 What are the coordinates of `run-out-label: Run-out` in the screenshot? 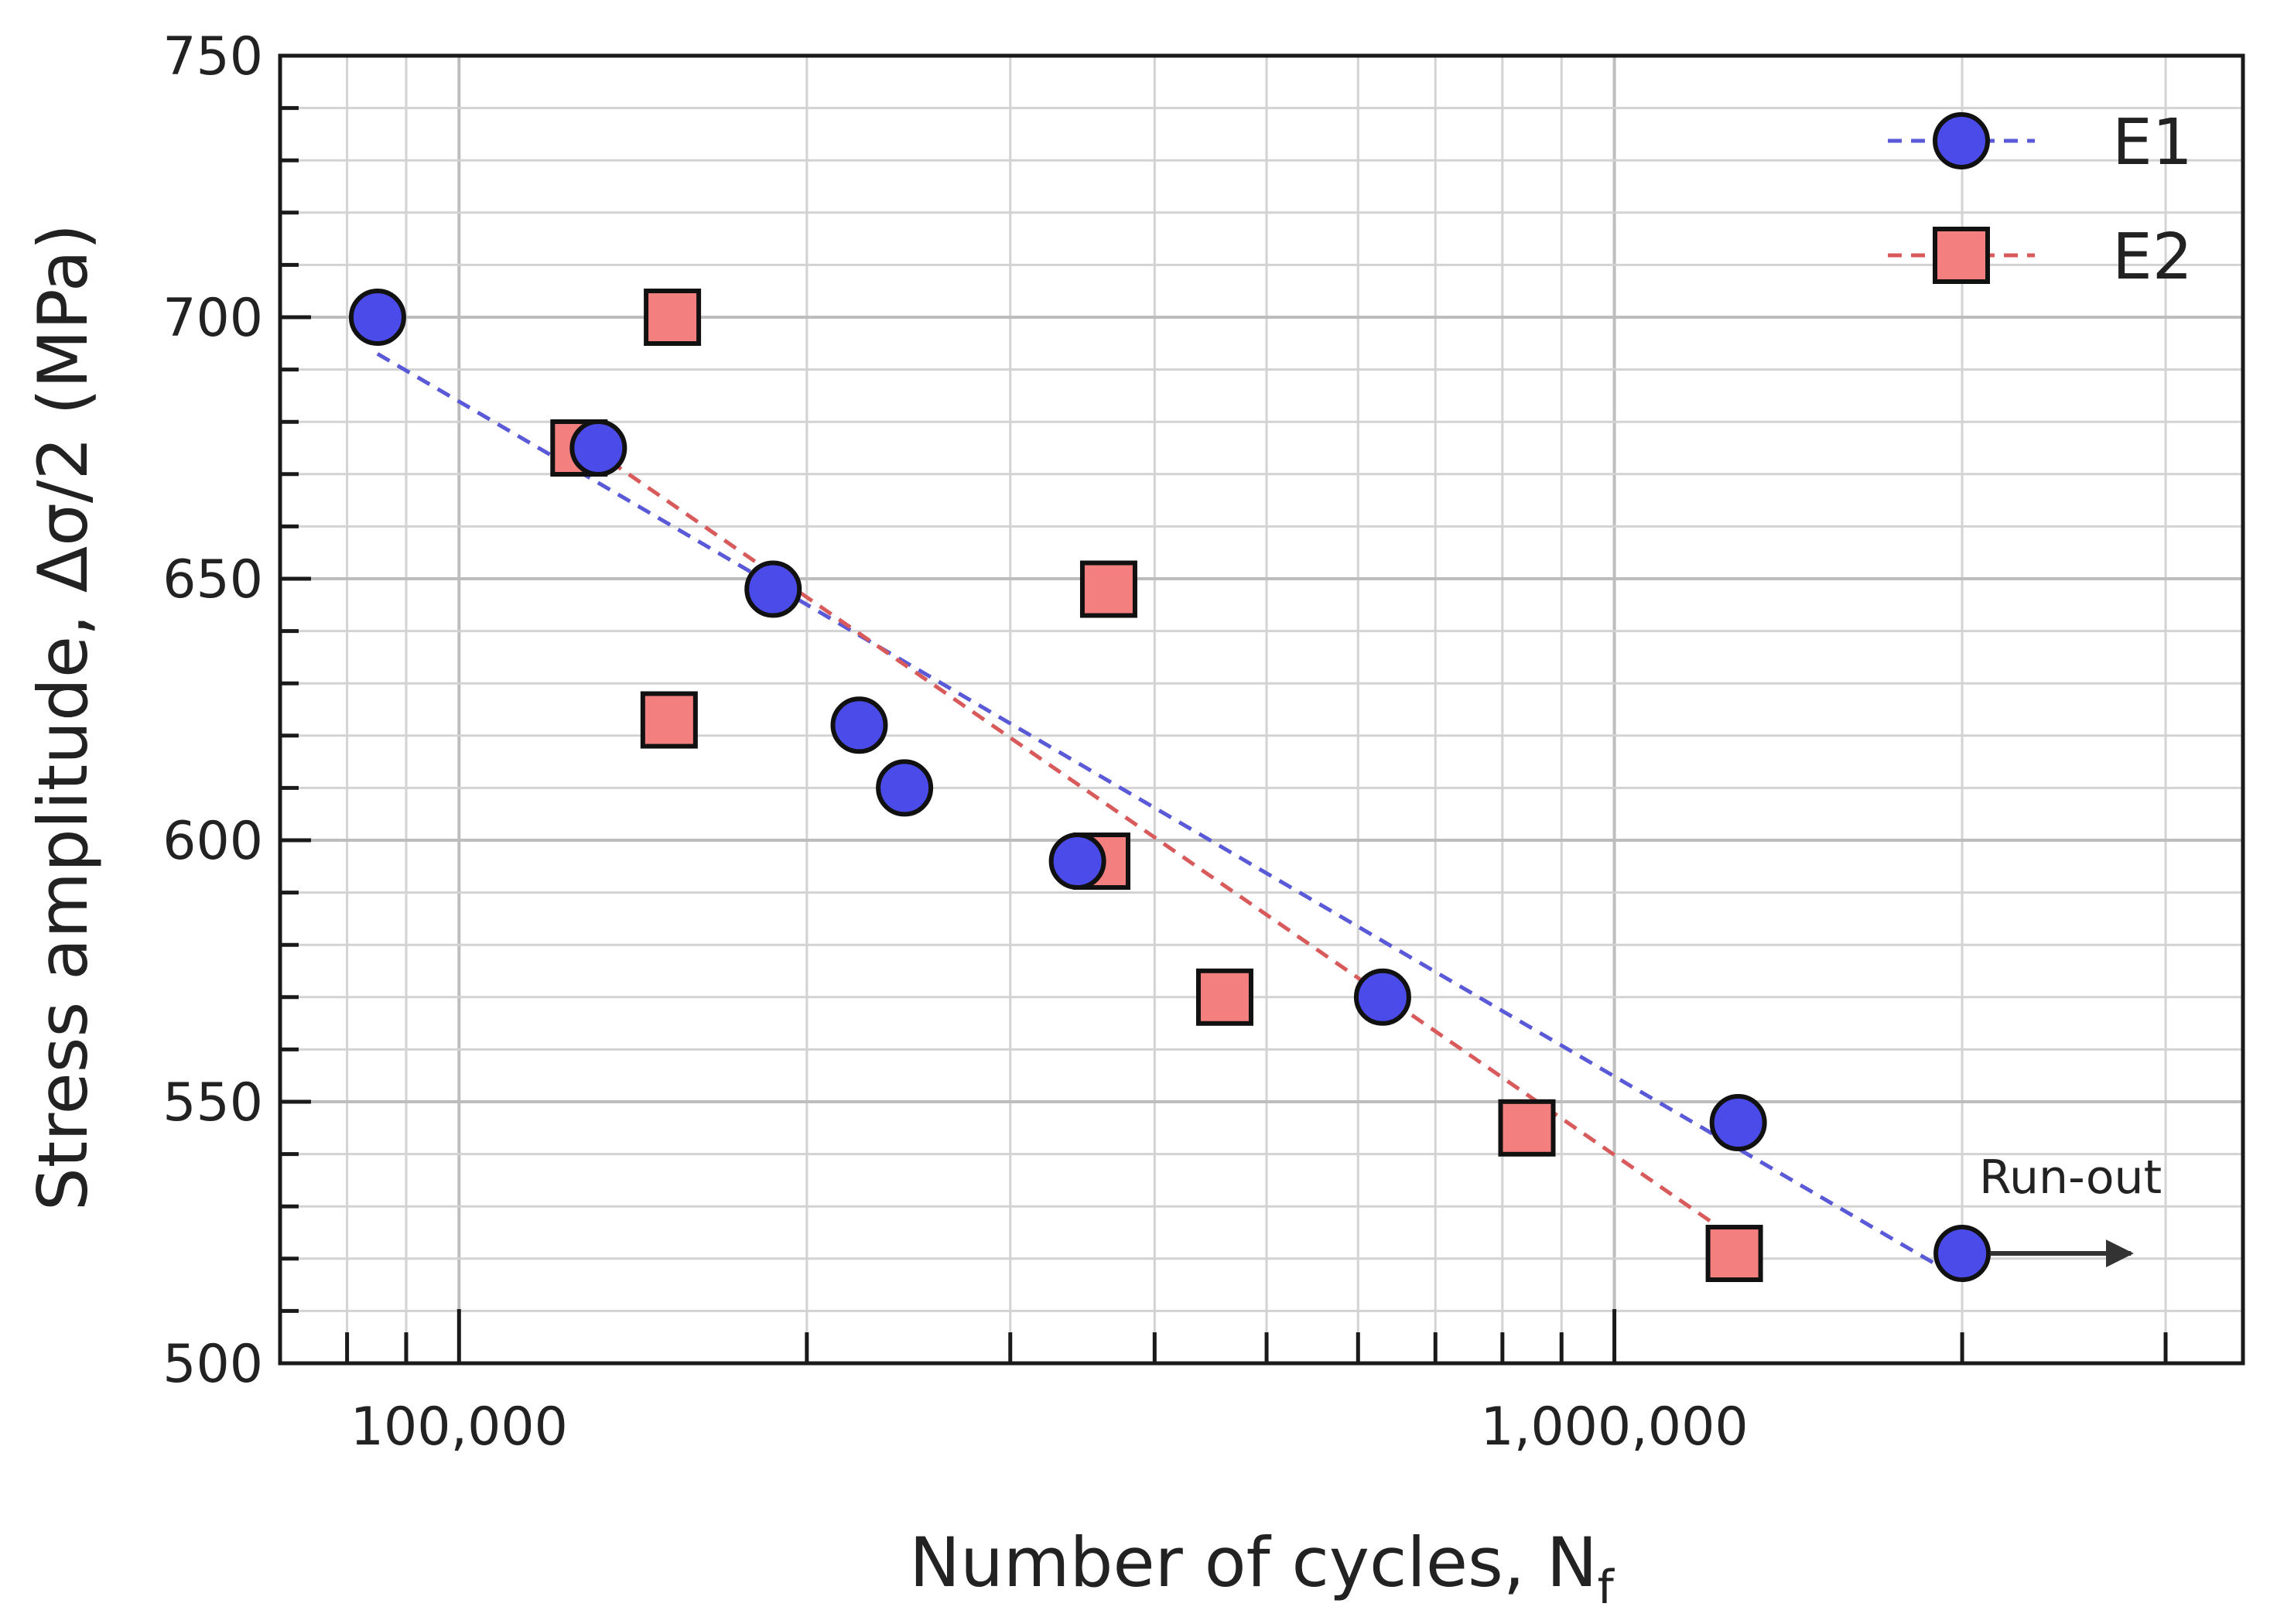 It's located at (2070, 1177).